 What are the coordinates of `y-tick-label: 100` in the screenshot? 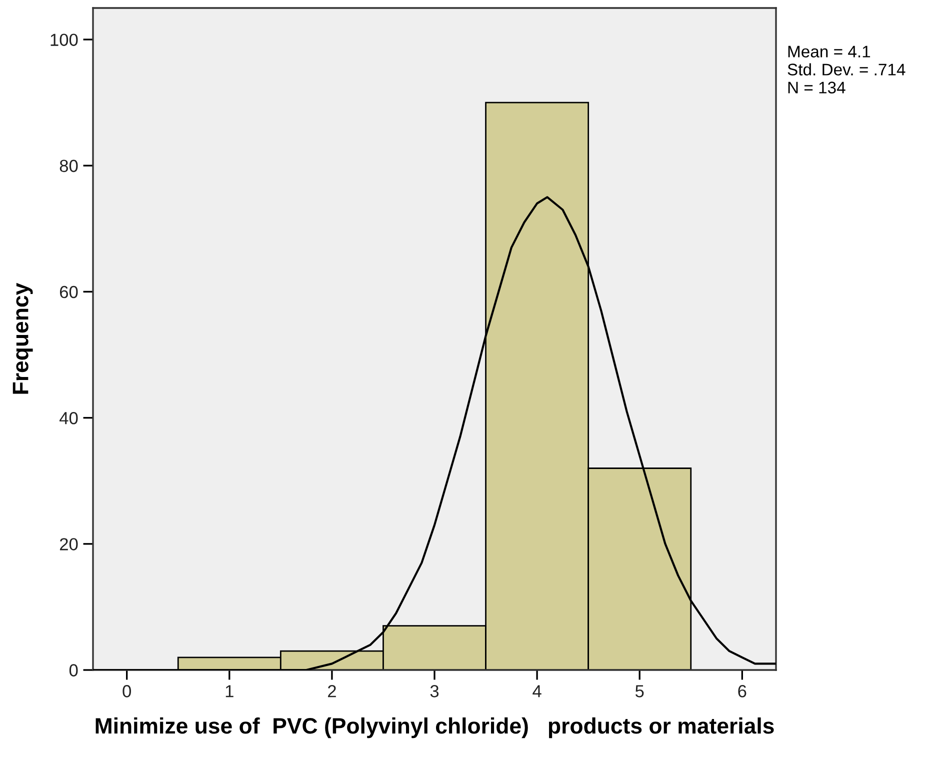 It's located at (64, 40).